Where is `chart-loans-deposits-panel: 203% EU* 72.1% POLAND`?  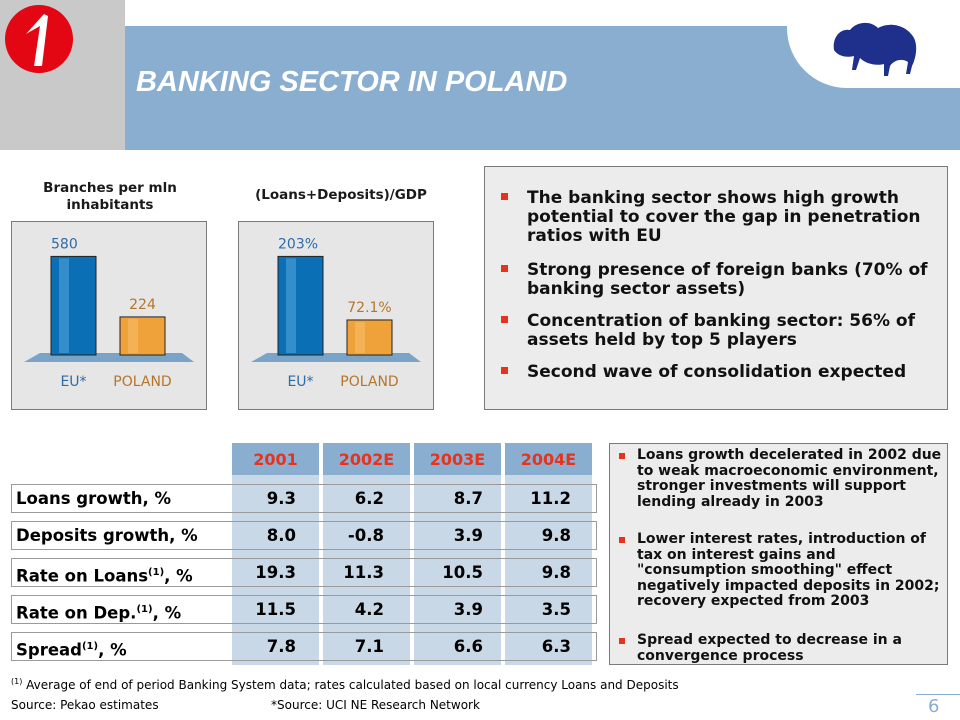
chart-loans-deposits-panel: 203% EU* 72.1% POLAND is located at coordinates (336, 315).